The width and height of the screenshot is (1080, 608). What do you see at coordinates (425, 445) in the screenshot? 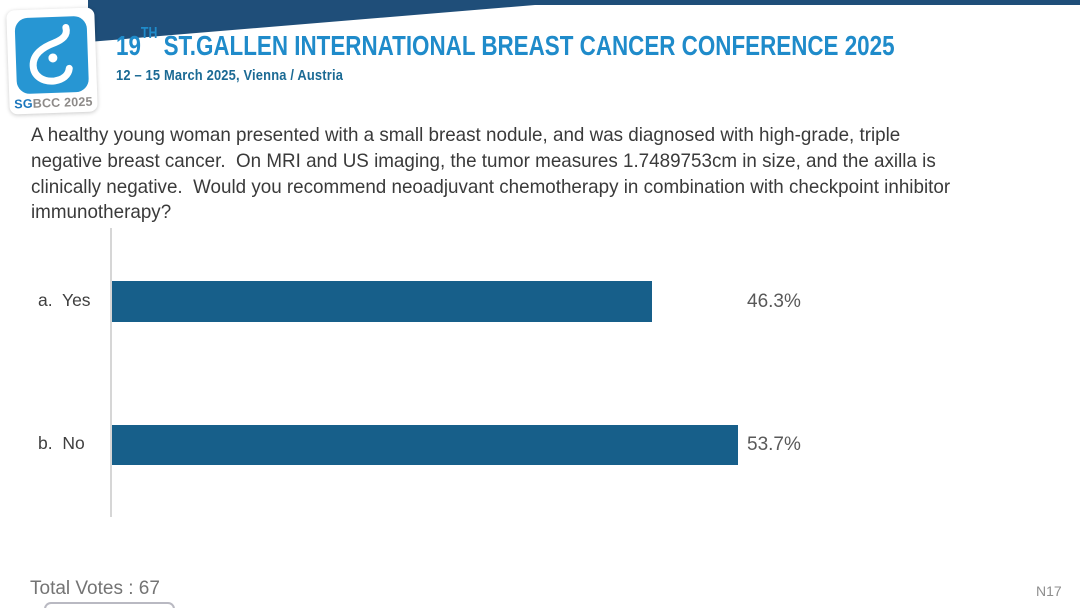
I see `bar-no` at bounding box center [425, 445].